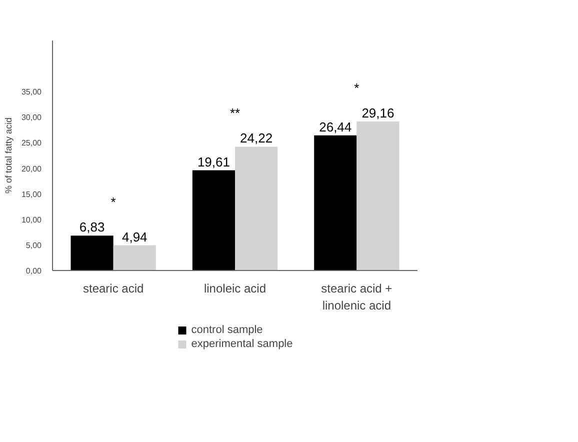 The image size is (578, 442). Describe the element at coordinates (34, 245) in the screenshot. I see `y-tick-label: 5,00` at that location.